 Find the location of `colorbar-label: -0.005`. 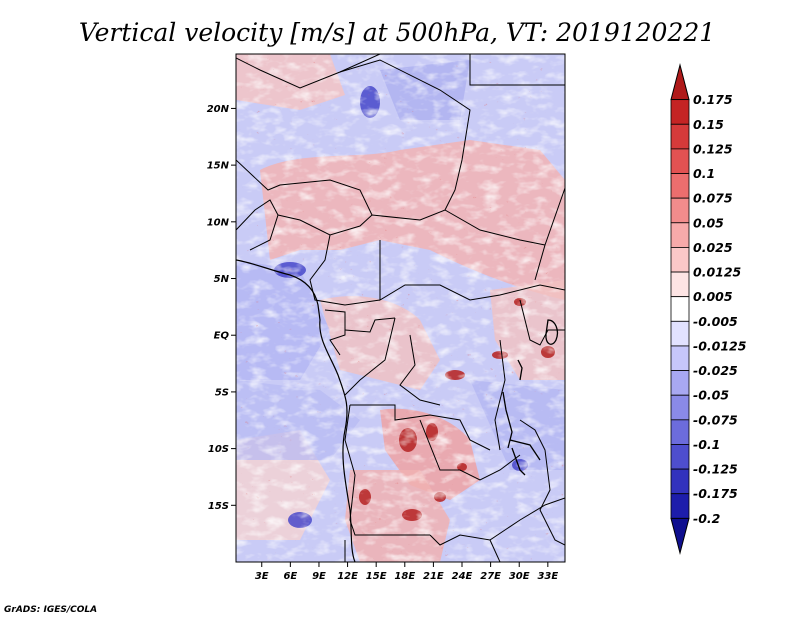

colorbar-label: -0.005 is located at coordinates (715, 321).